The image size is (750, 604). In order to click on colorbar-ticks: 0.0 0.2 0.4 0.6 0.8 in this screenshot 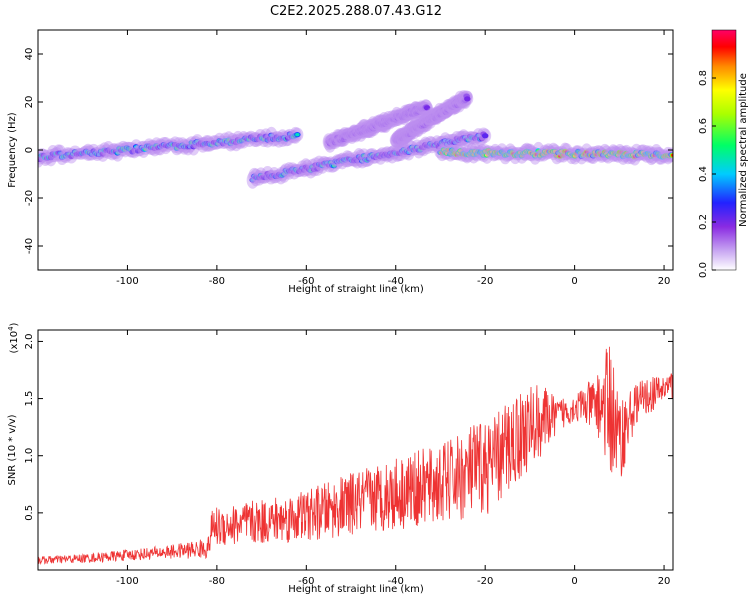, I will do `click(707, 174)`.